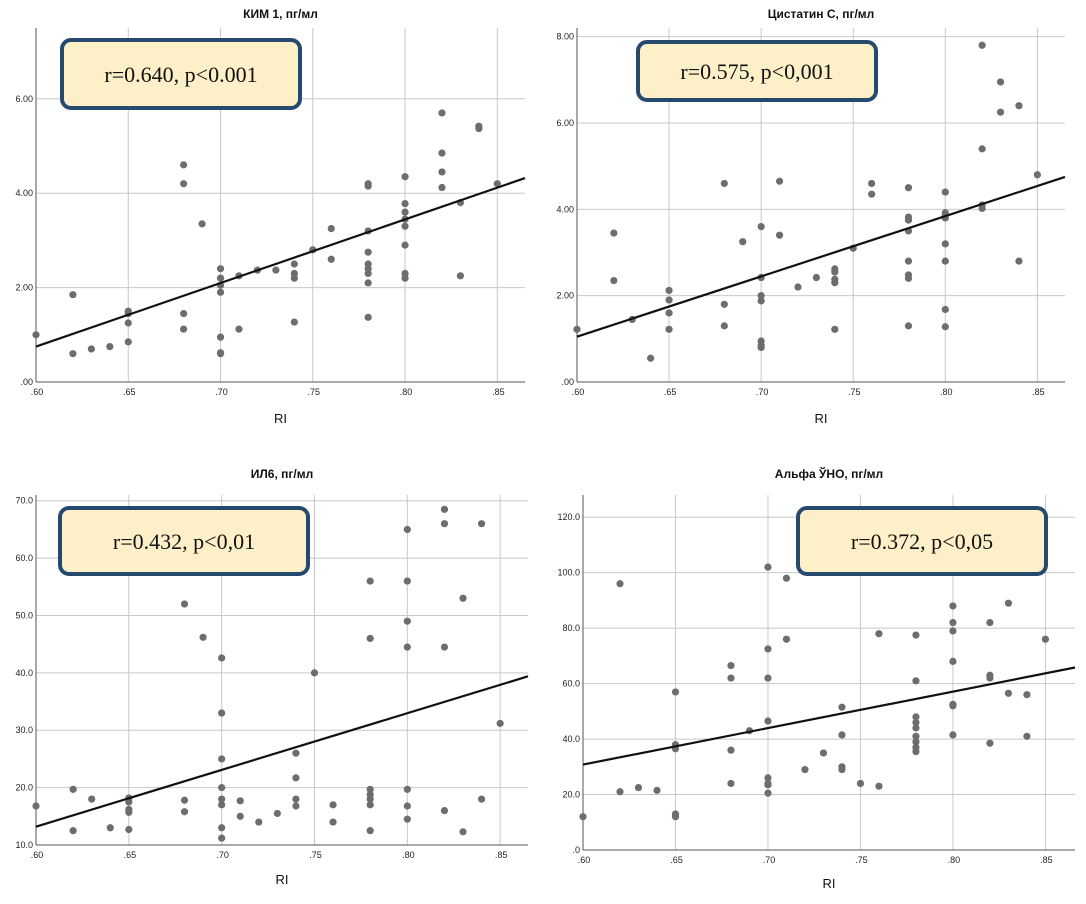  What do you see at coordinates (24, 501) in the screenshot?
I see `y-tick-label: 70.0` at bounding box center [24, 501].